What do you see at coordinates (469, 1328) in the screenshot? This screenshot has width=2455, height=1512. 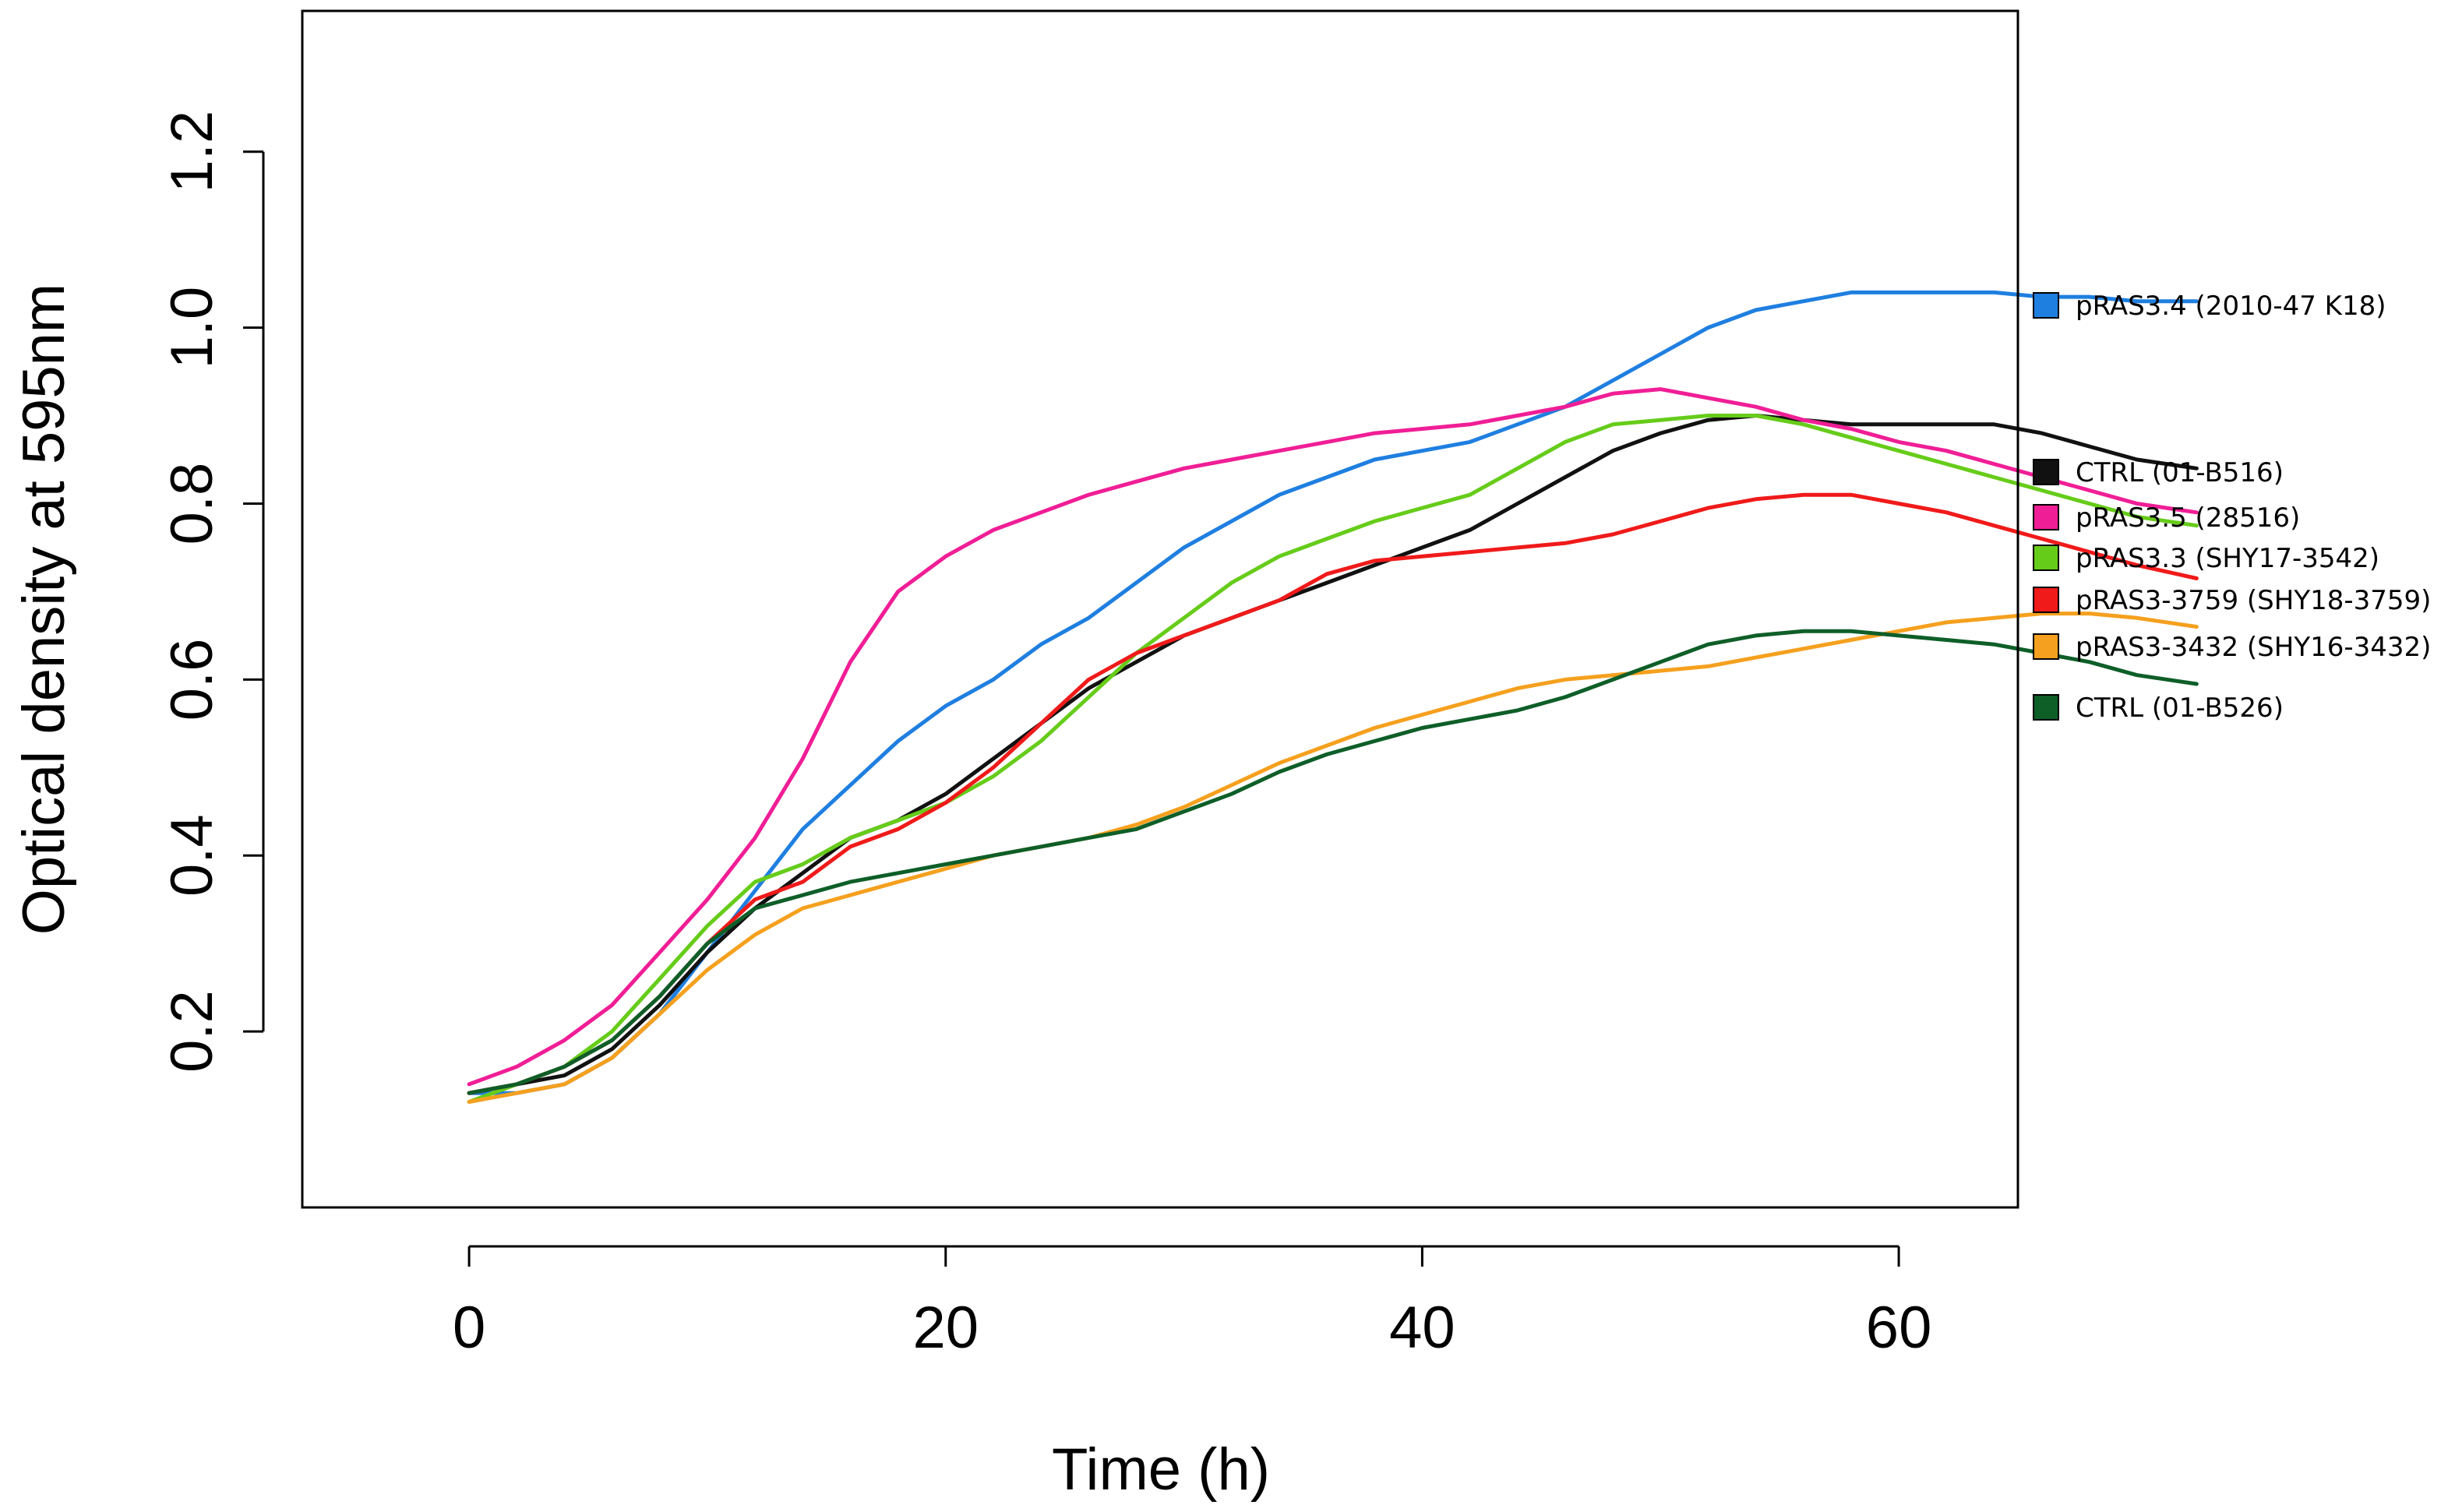 I see `x-tick-label: 0` at bounding box center [469, 1328].